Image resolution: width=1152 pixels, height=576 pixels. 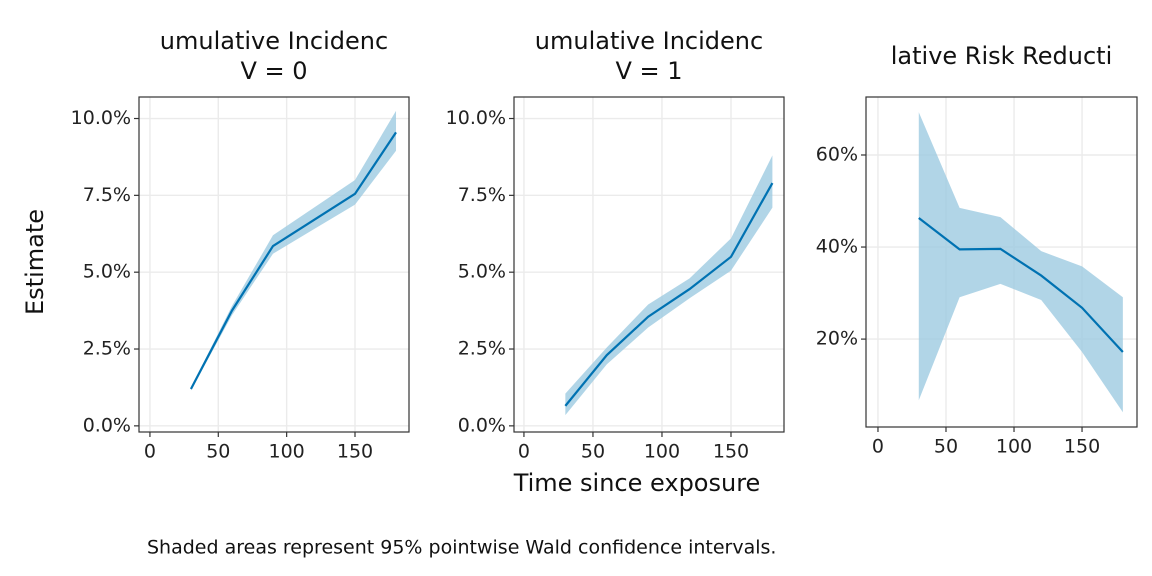 What do you see at coordinates (637, 483) in the screenshot?
I see `x-axis-label: Time since exposure` at bounding box center [637, 483].